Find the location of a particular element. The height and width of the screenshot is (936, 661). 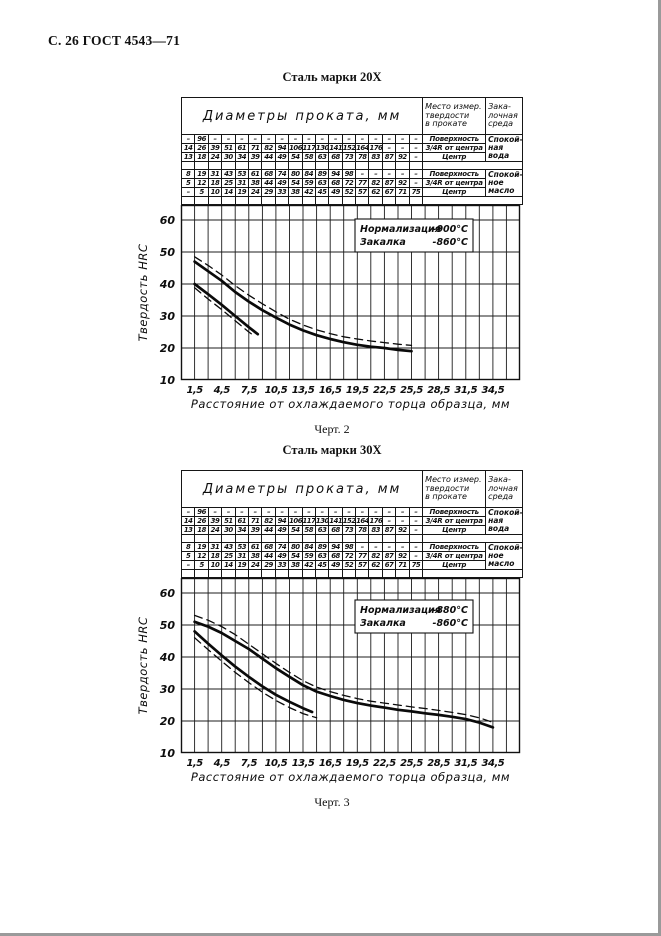

x-tick-label: 4,5 is located at coordinates (222, 763).